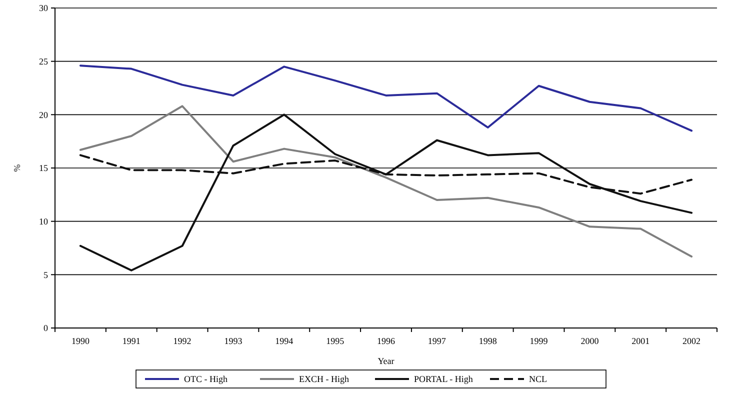 This screenshot has height=401, width=742. Describe the element at coordinates (386, 361) in the screenshot. I see `x-axis-title: Year` at that location.